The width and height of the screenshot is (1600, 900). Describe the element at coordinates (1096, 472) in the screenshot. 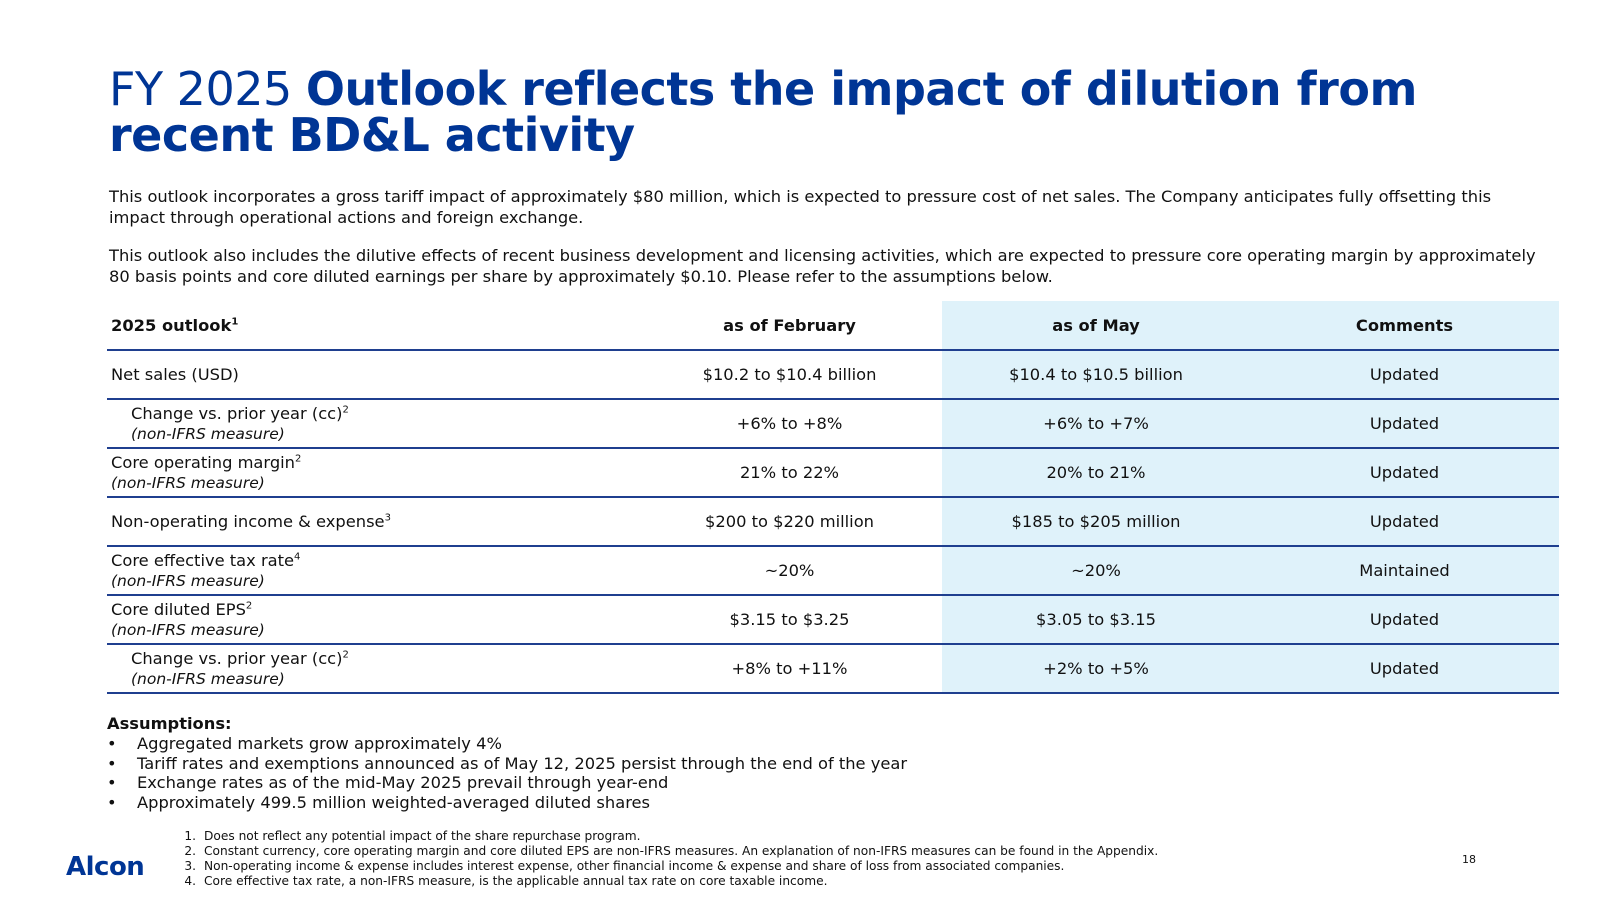

I see `row-may-value: 20% to 21%` at that location.